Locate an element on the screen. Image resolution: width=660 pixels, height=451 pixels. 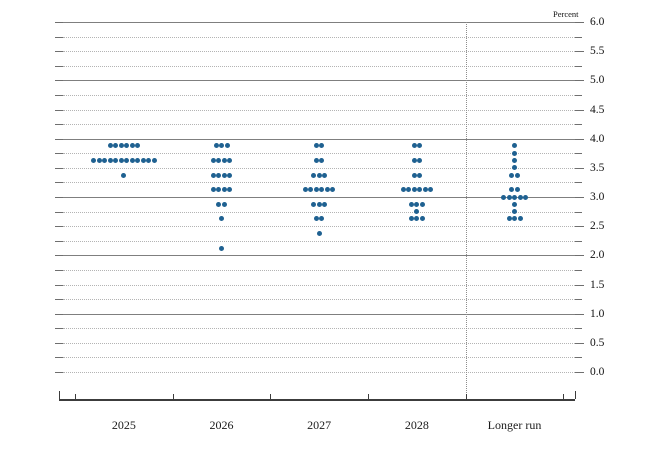
y-axis-tick-label: 1.5 is located at coordinates (597, 284).